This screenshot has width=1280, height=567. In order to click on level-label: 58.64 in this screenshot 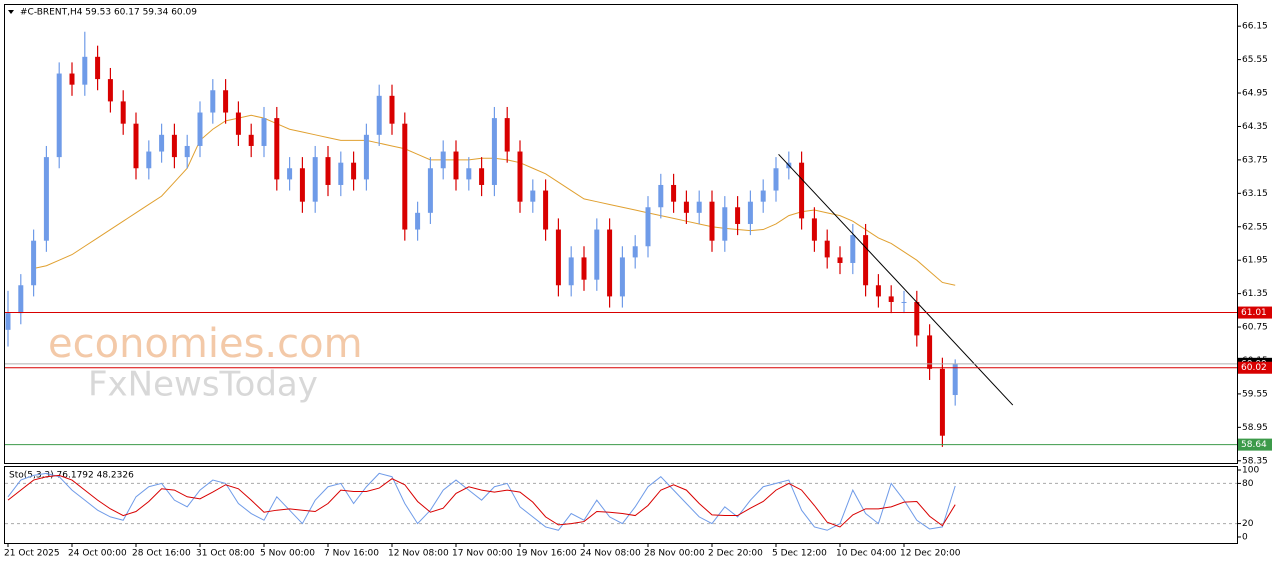, I will do `click(1254, 445)`.